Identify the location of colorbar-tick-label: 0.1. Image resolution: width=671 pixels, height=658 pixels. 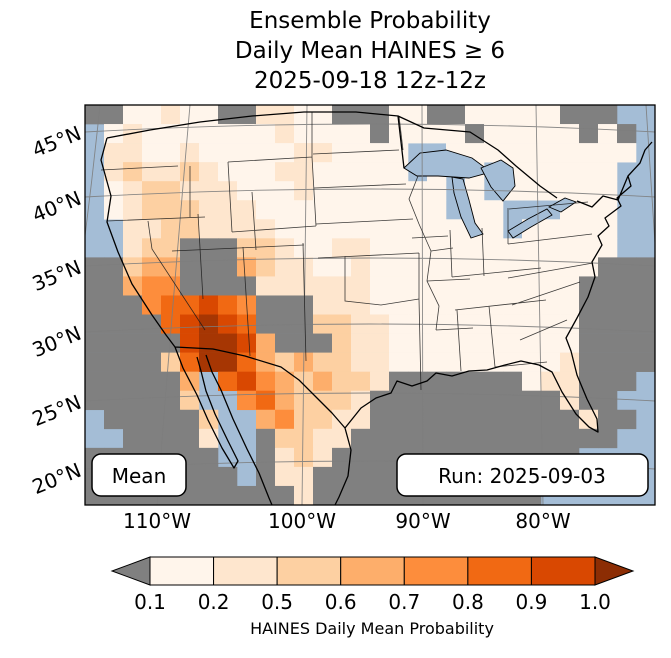
(150, 602).